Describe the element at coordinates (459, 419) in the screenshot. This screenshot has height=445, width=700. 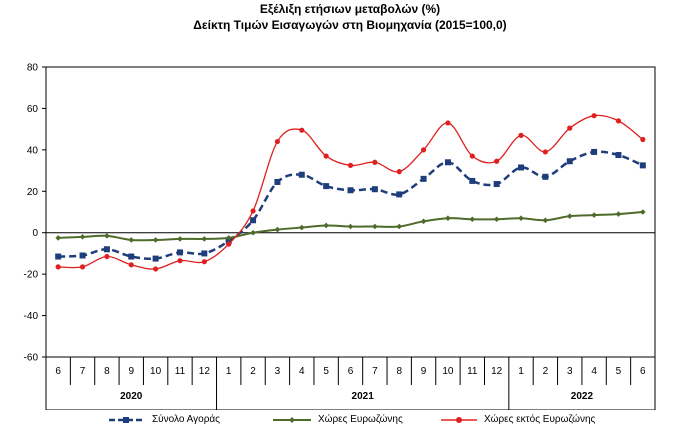
I see `legend-swatch-non-eurozone` at that location.